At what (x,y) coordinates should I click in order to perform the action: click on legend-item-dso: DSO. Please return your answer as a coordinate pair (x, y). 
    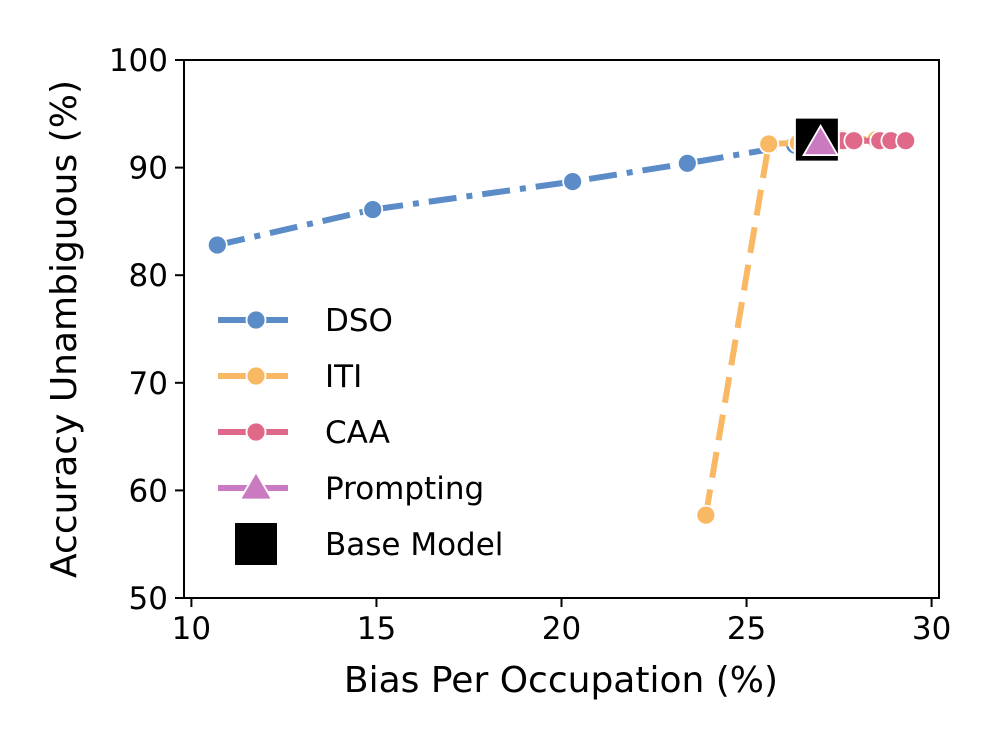
    Looking at the image, I should click on (305, 321).